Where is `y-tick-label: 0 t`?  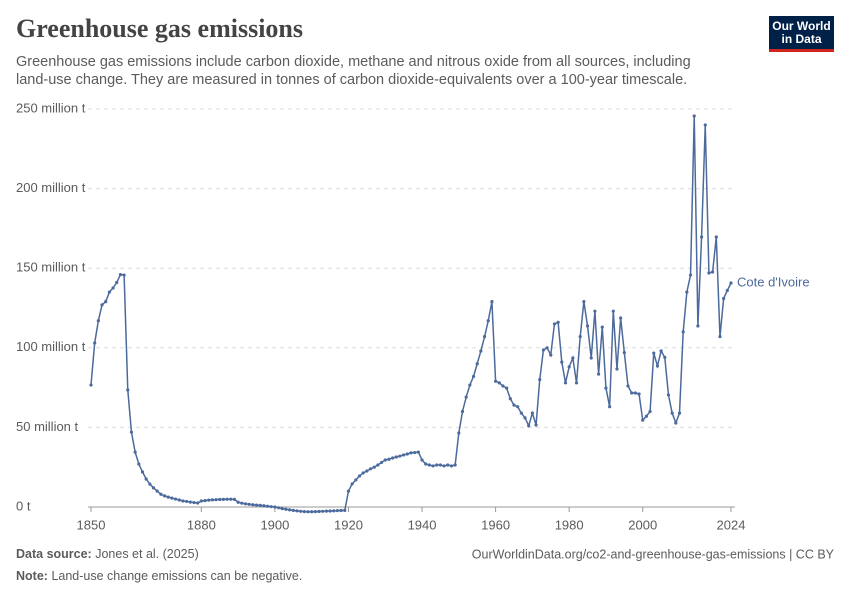
y-tick-label: 0 t is located at coordinates (23, 505).